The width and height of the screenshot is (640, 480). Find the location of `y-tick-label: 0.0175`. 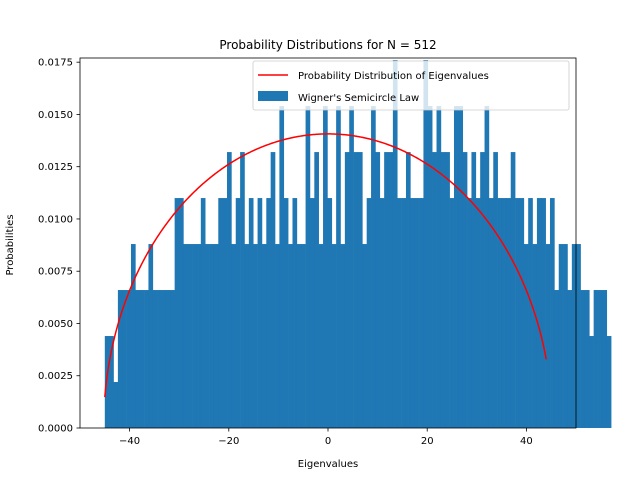

y-tick-label: 0.0175 is located at coordinates (55, 63).